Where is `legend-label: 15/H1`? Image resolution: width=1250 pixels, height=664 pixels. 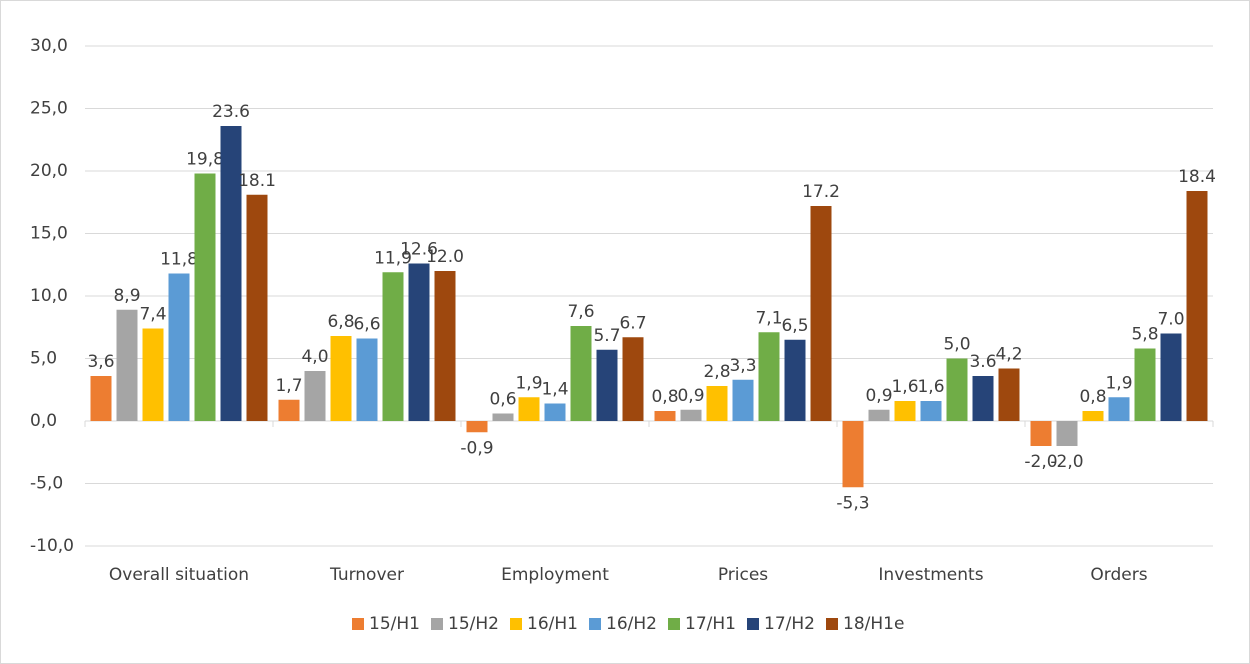
legend-label: 15/H1 is located at coordinates (394, 624).